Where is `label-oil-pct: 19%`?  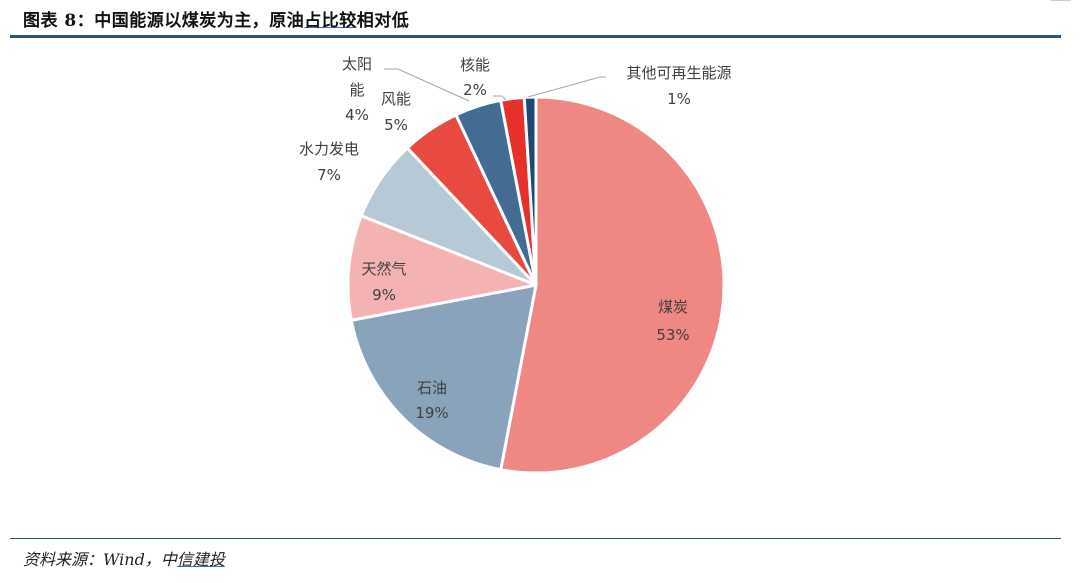 label-oil-pct: 19% is located at coordinates (431, 413).